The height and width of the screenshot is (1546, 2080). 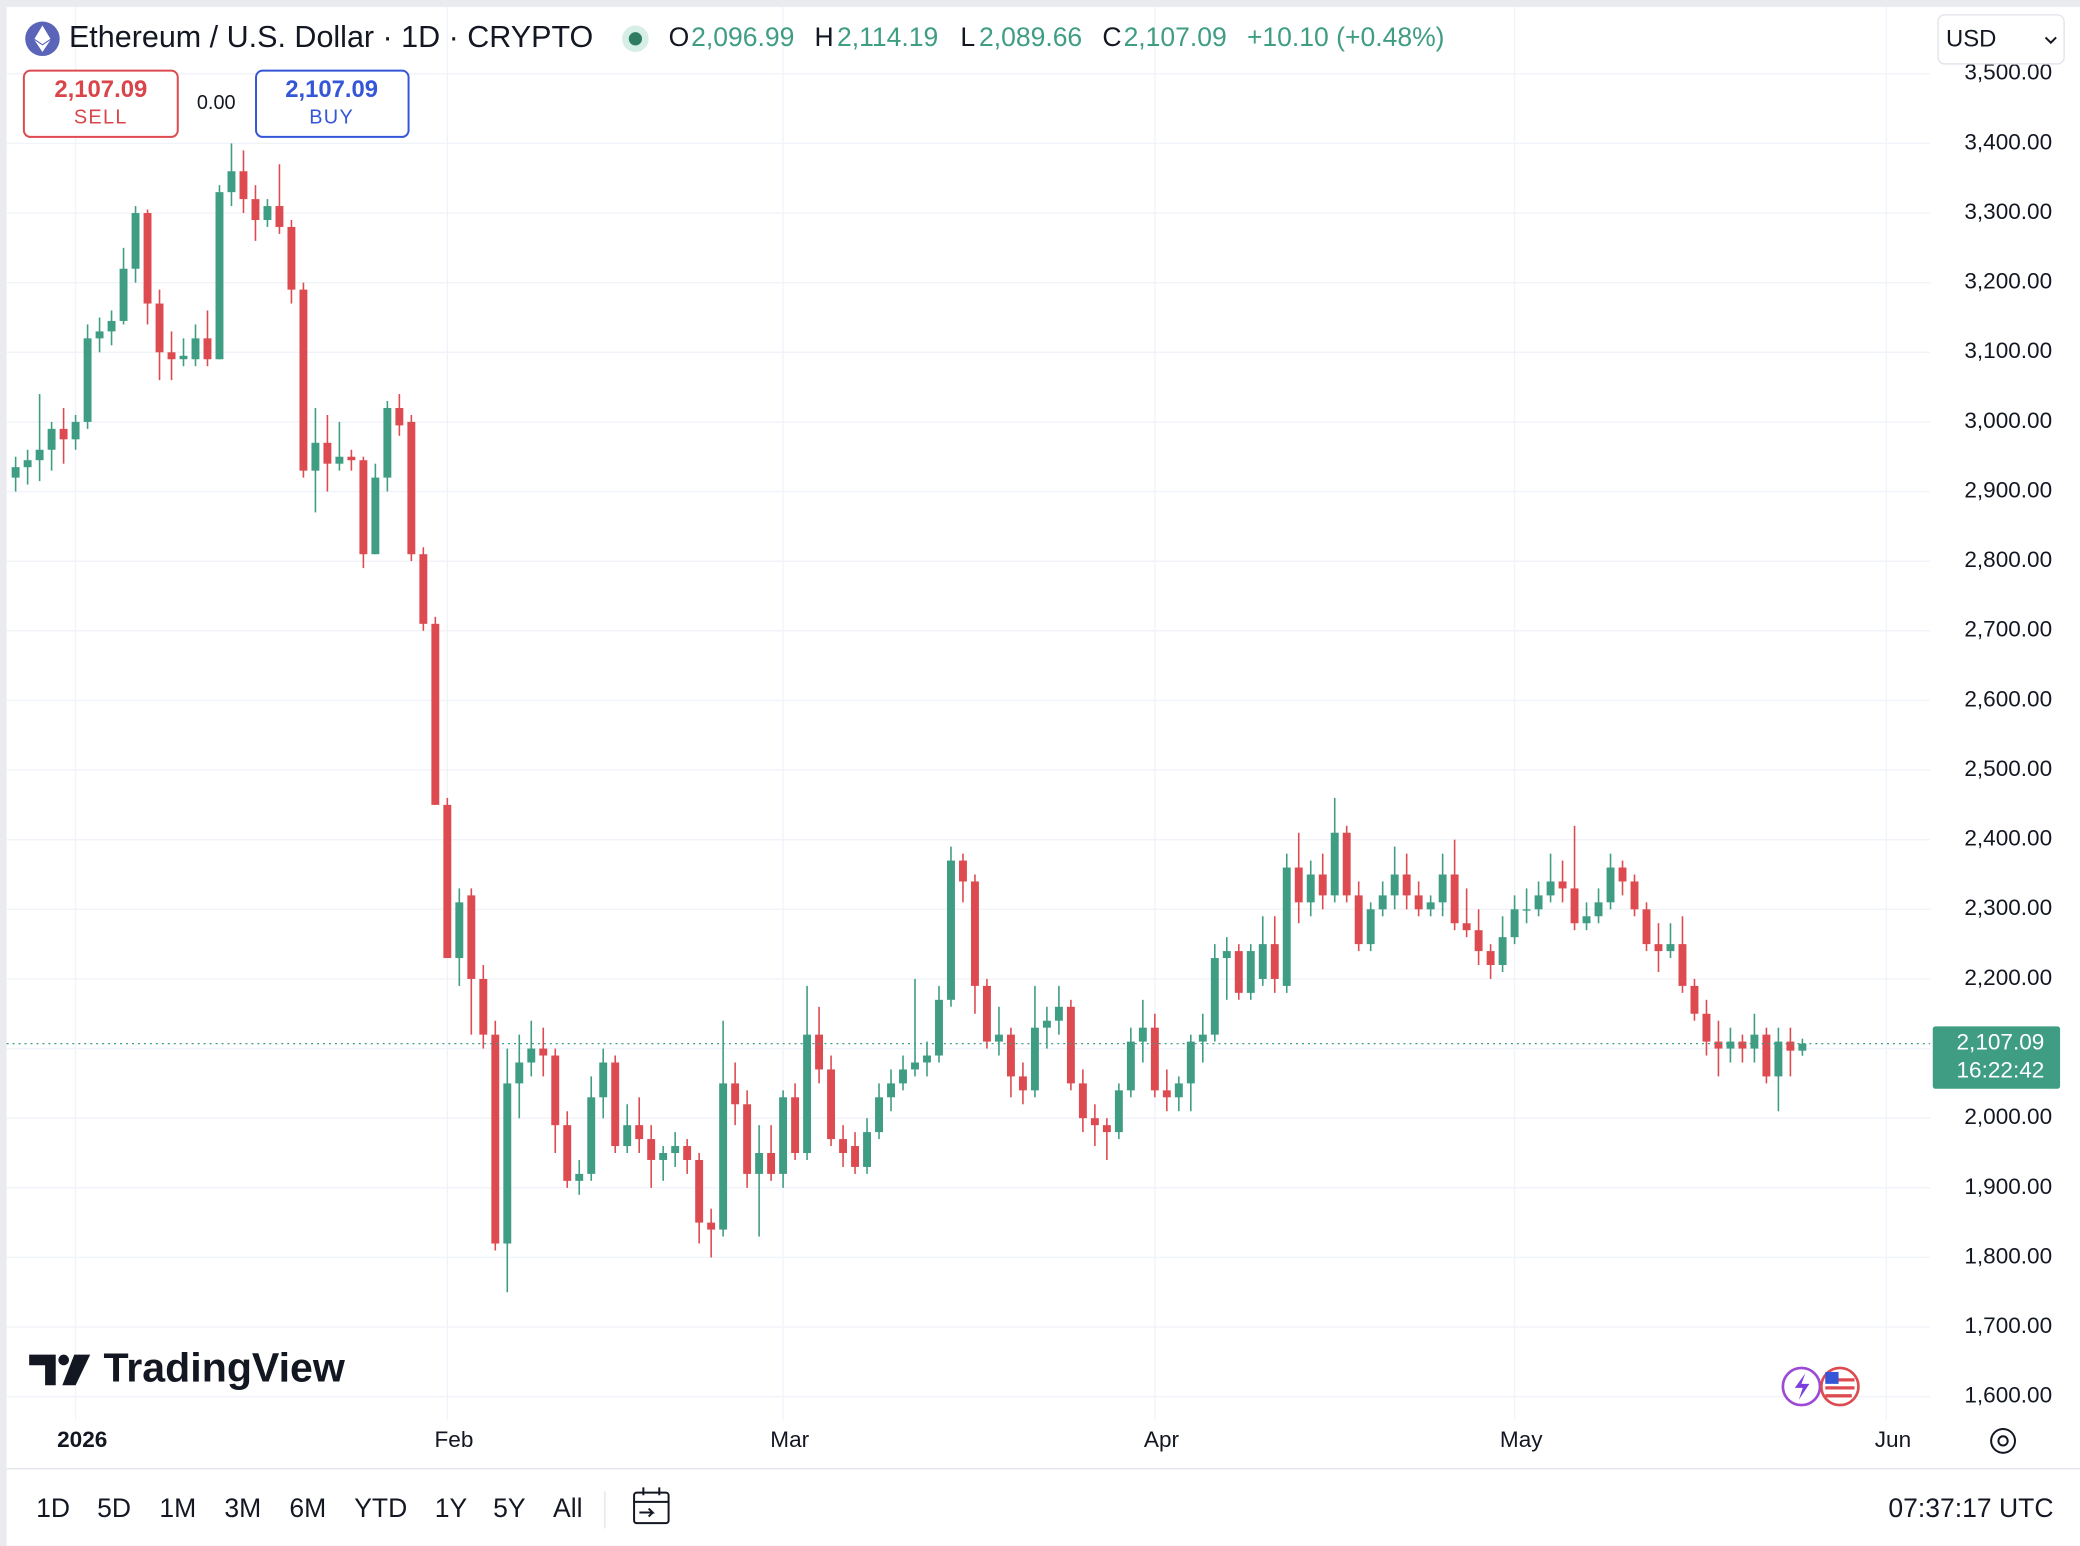 I want to click on currency-box, so click(x=2001, y=39).